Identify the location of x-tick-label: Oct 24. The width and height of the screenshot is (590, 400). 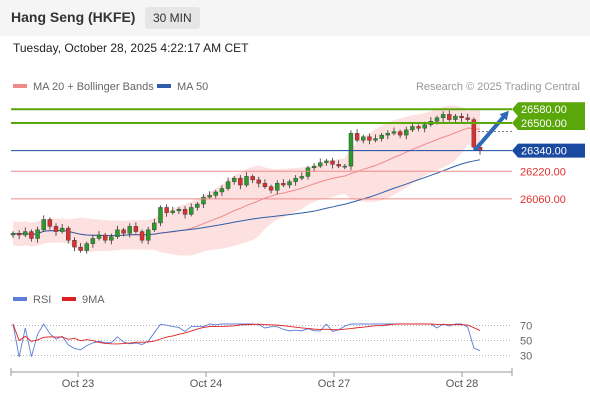
(206, 384).